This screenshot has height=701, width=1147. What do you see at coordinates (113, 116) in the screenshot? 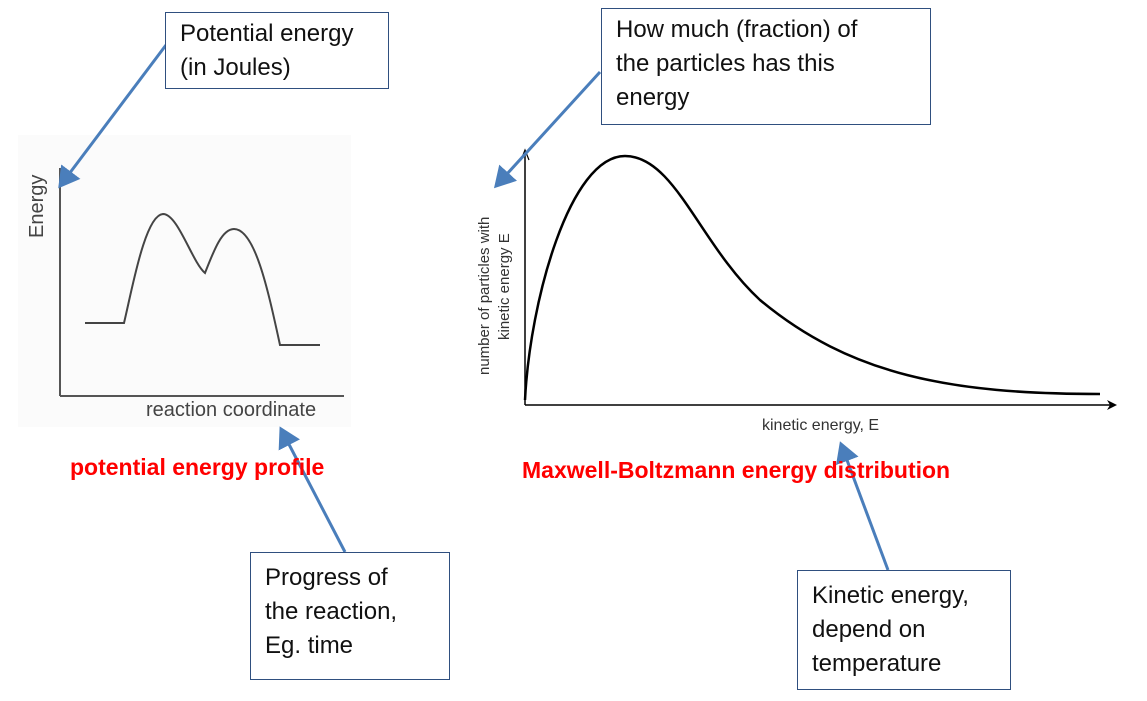
I see `arrow-potential` at bounding box center [113, 116].